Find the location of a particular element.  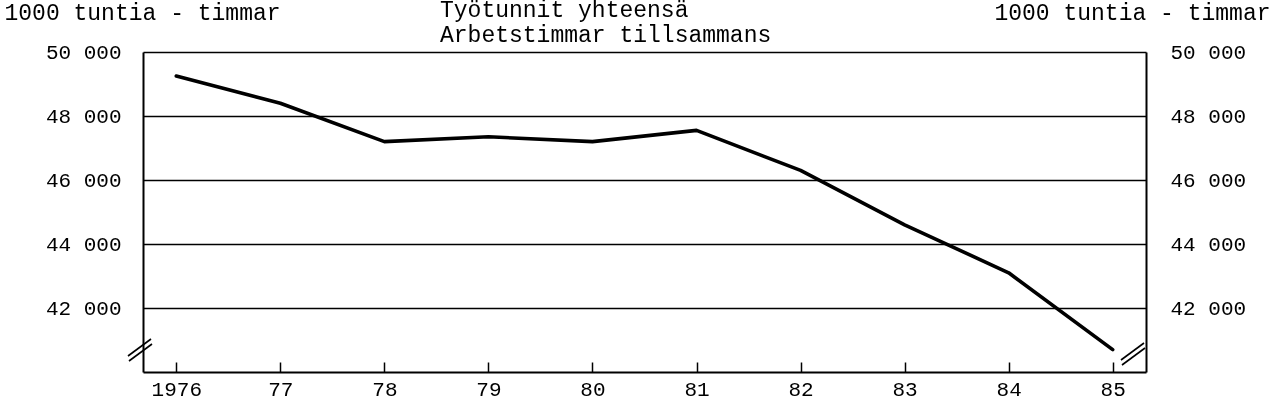

y2-axis-title: 1000 tuntia - timmar is located at coordinates (1132, 13).